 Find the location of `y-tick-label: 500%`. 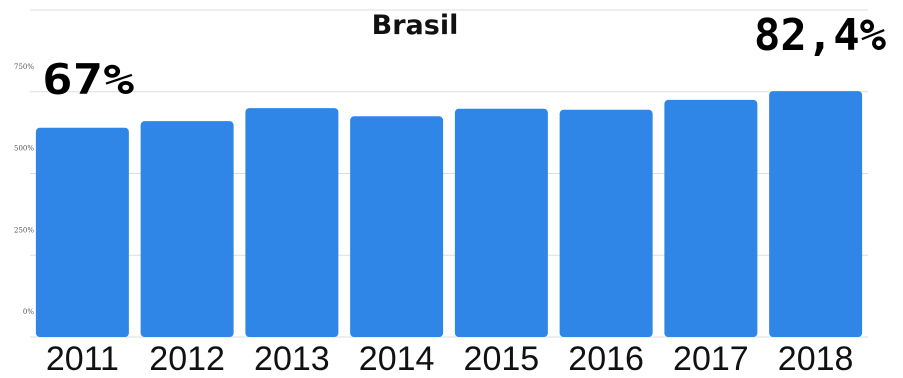

y-tick-label: 500% is located at coordinates (24, 149).